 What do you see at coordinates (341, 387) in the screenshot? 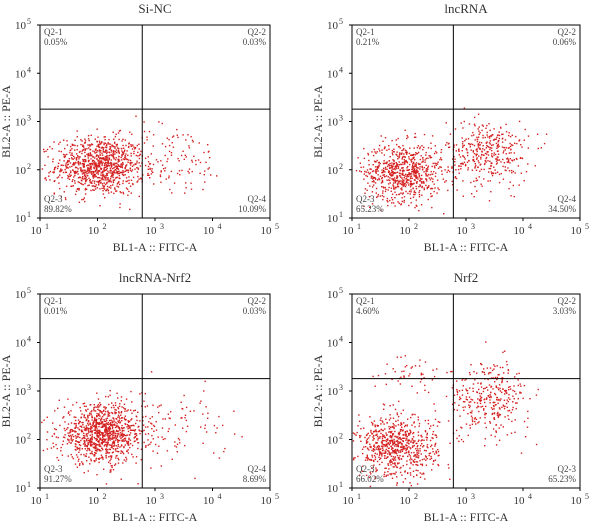
I see `y-tick-exponent: 3` at bounding box center [341, 387].